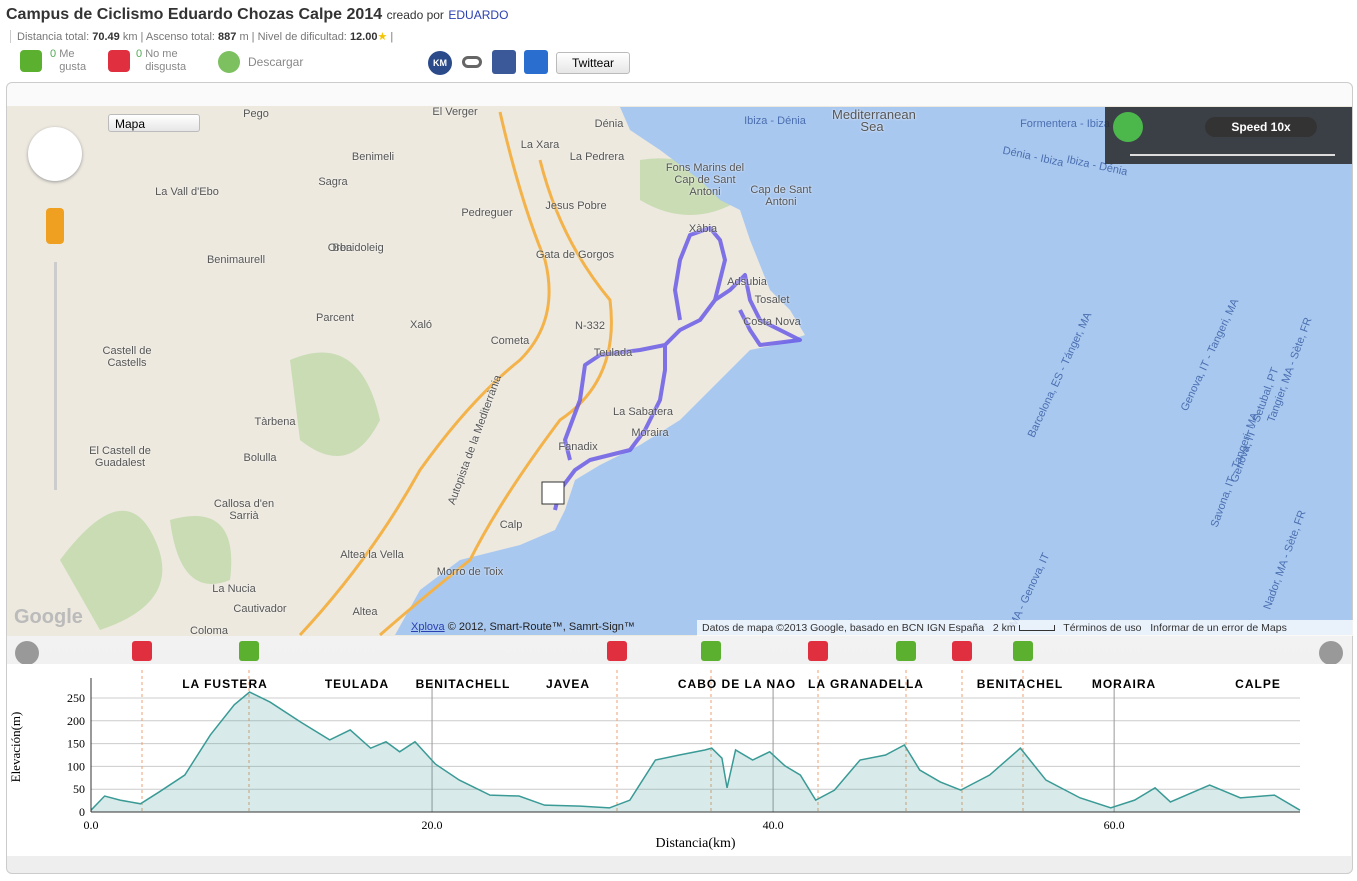 Image resolution: width=1357 pixels, height=881 pixels. I want to click on map-label: Xàbia, so click(703, 229).